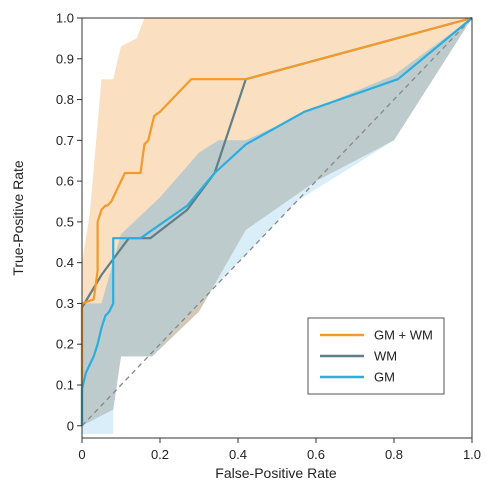 This screenshot has width=487, height=484. What do you see at coordinates (65, 99) in the screenshot?
I see `y-tick-label-8: 0.8` at bounding box center [65, 99].